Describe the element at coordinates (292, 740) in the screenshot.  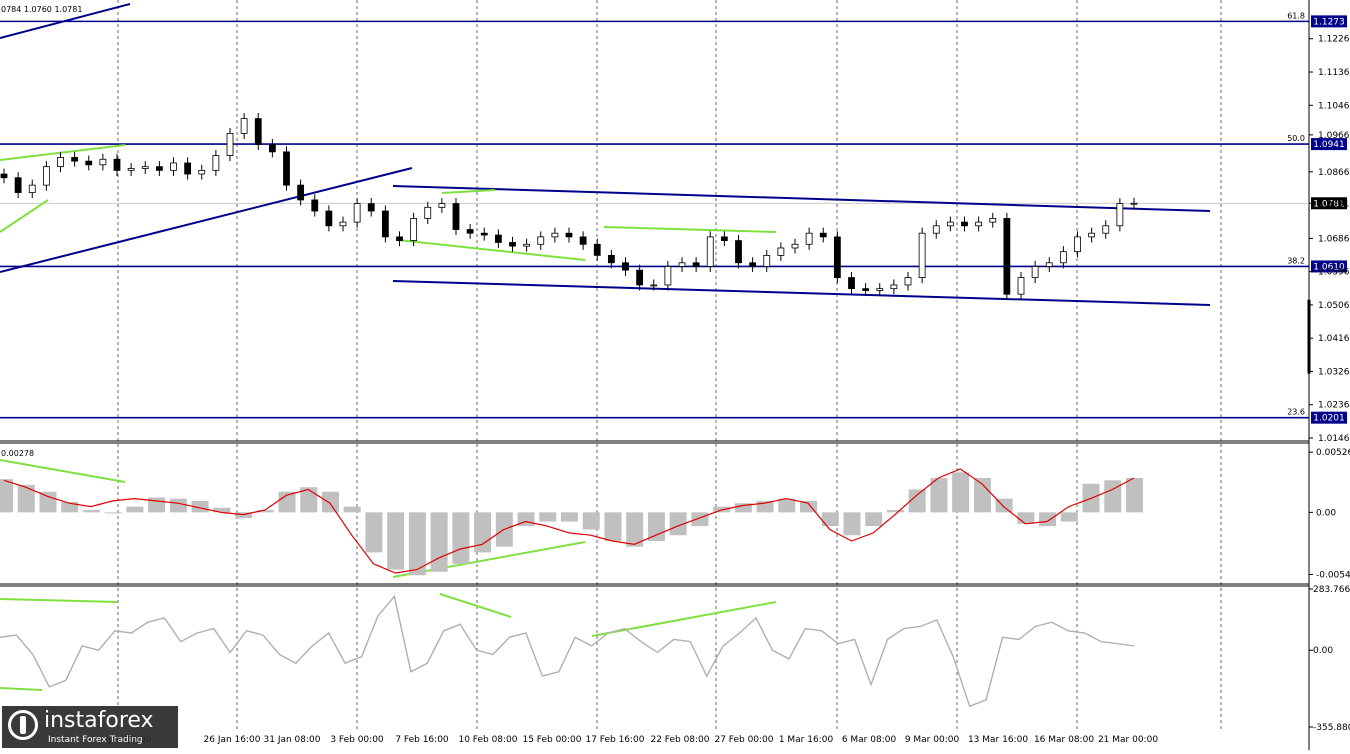
I see `x-tick-label: 31 Jan 08:00` at that location.